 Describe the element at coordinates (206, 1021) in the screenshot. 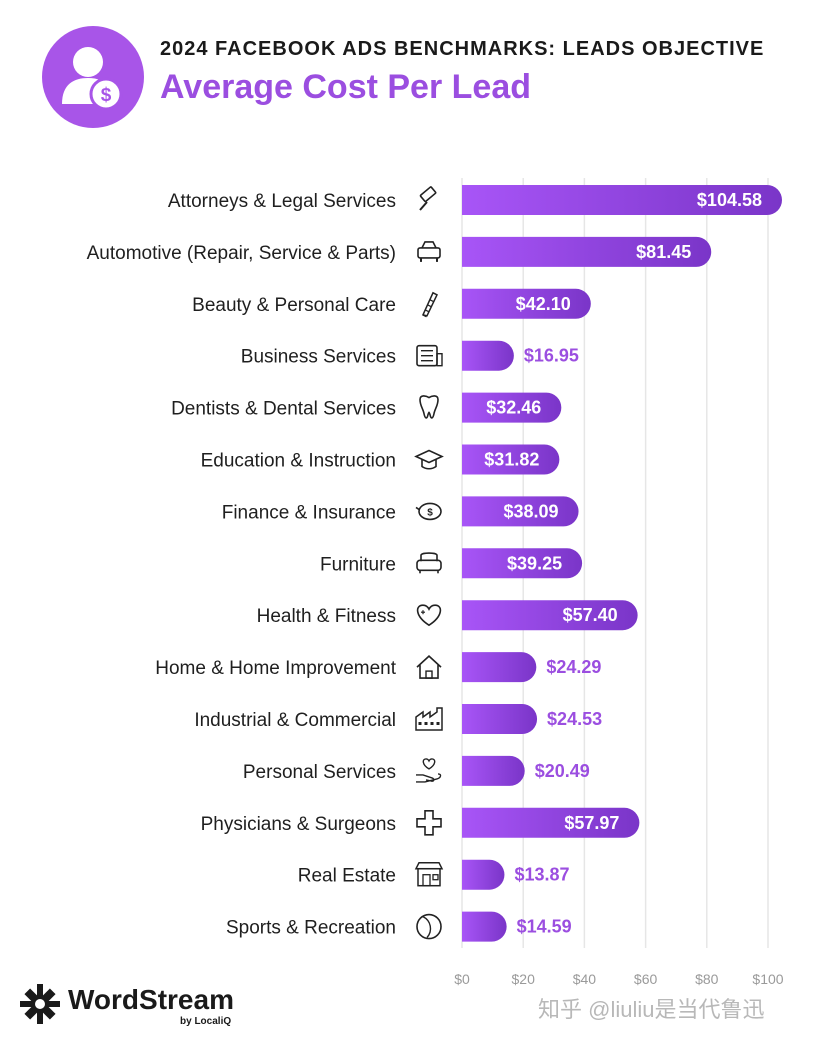

I see `logo-subtext: by LocaliQ` at that location.